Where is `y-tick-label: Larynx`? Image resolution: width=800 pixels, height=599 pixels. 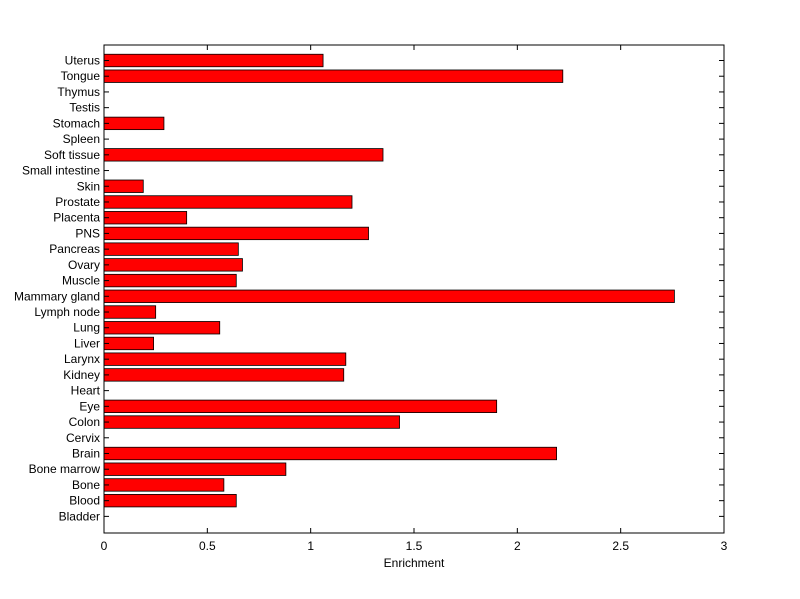
y-tick-label: Larynx is located at coordinates (82, 359).